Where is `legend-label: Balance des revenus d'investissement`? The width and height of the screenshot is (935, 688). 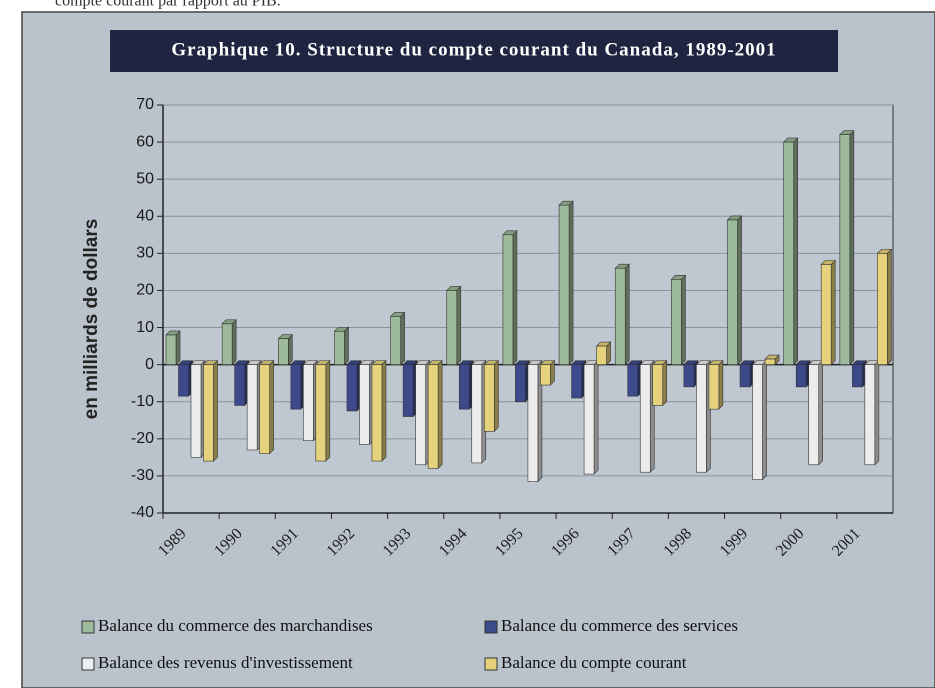
legend-label: Balance des revenus d'investissement is located at coordinates (225, 662).